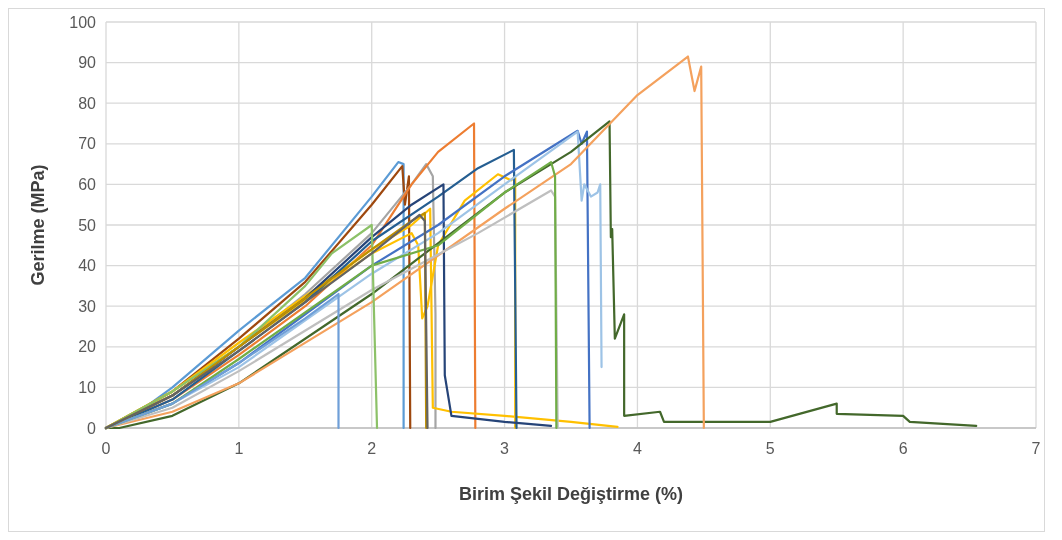  What do you see at coordinates (505, 448) in the screenshot?
I see `x-tick-label: 3` at bounding box center [505, 448].